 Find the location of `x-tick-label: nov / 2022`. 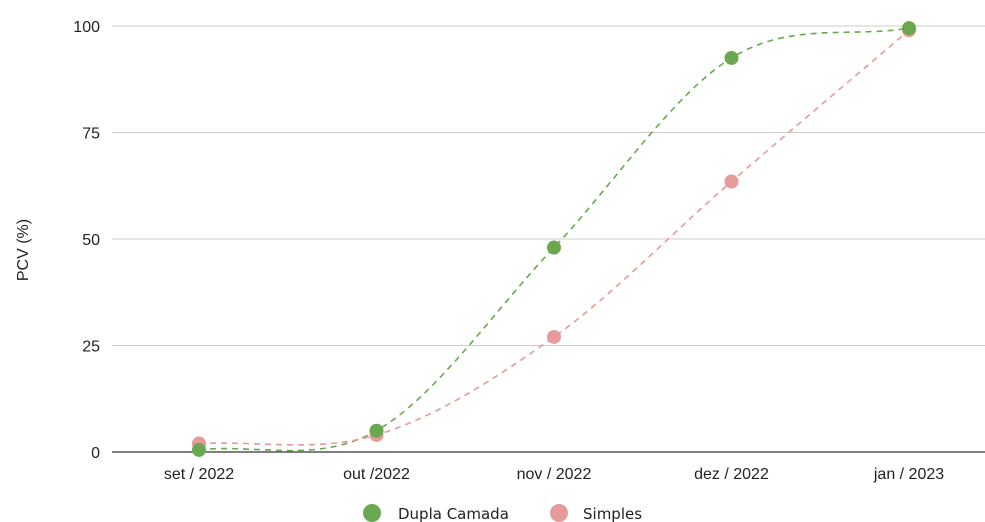

x-tick-label: nov / 2022 is located at coordinates (554, 474).